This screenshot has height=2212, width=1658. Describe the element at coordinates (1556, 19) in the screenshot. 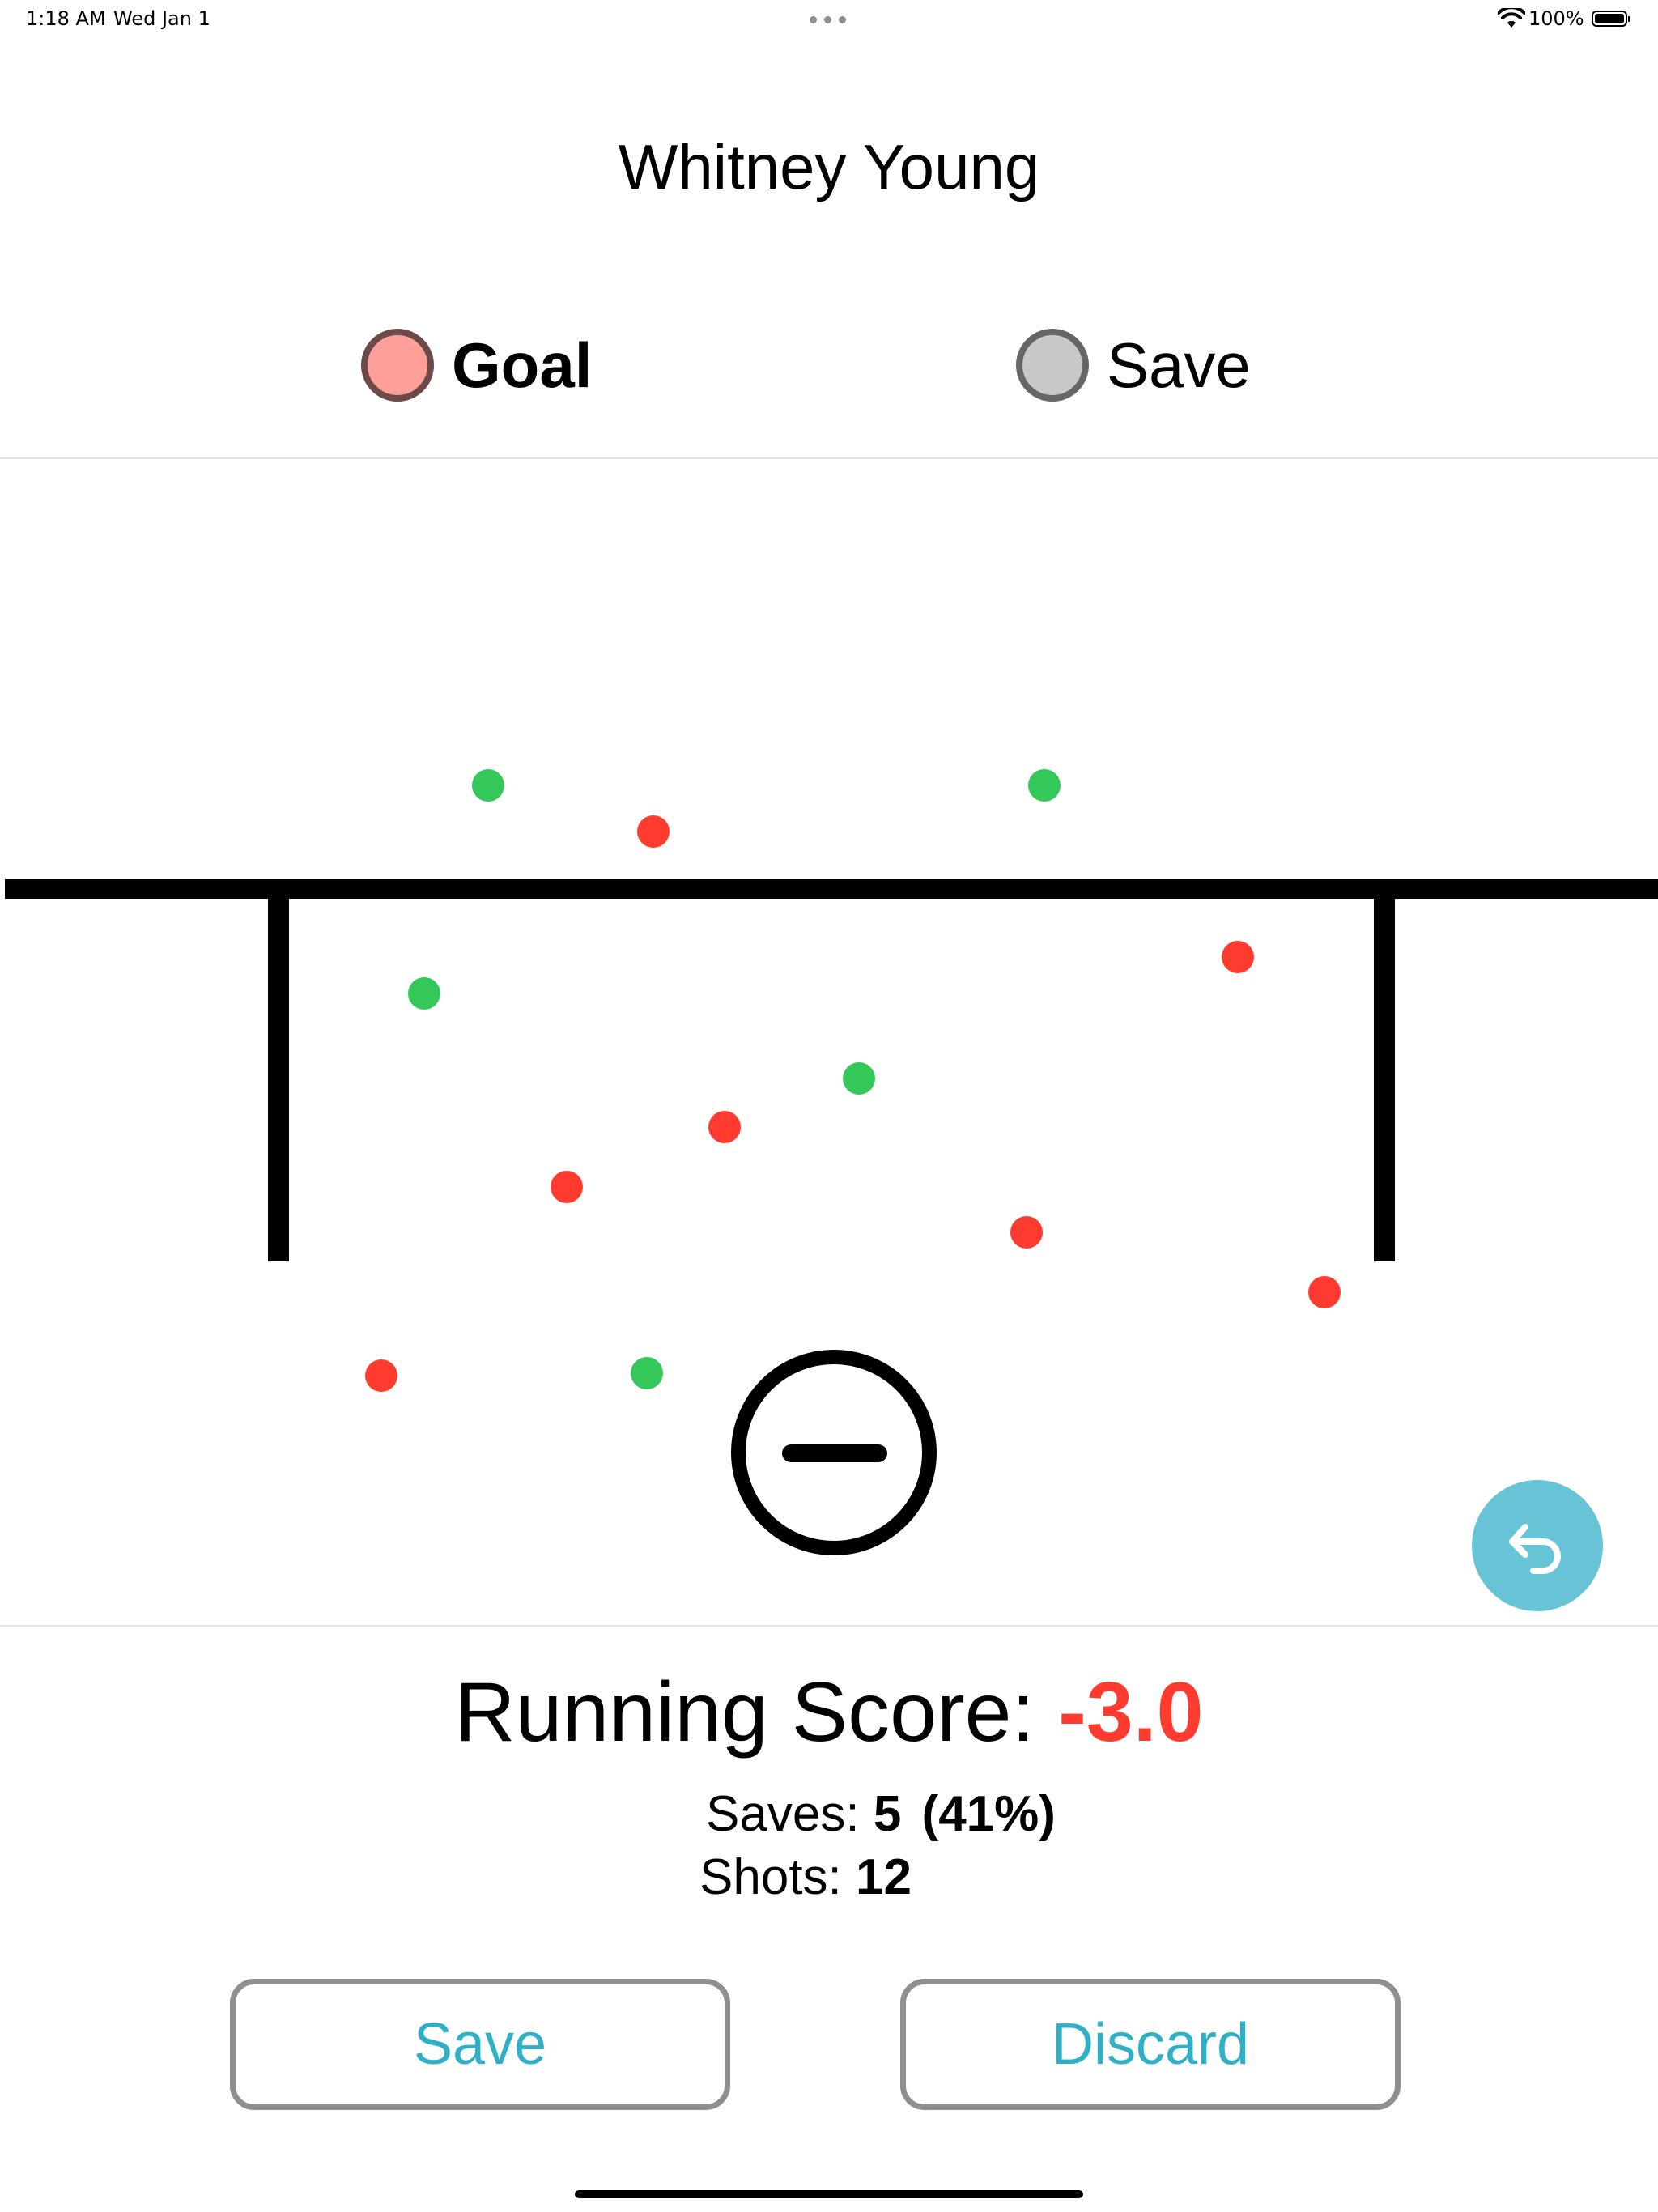

I see `battery-percentage: 100%` at that location.